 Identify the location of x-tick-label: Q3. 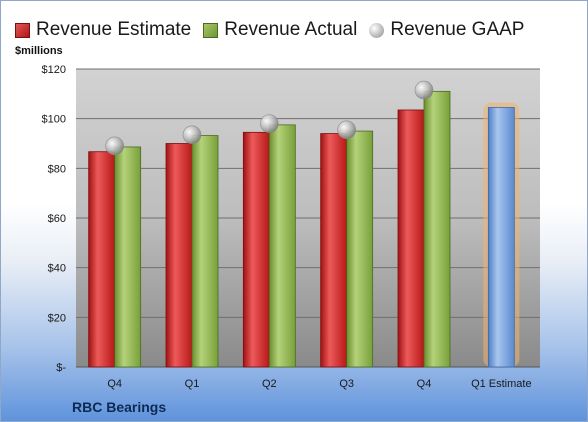
(346, 384).